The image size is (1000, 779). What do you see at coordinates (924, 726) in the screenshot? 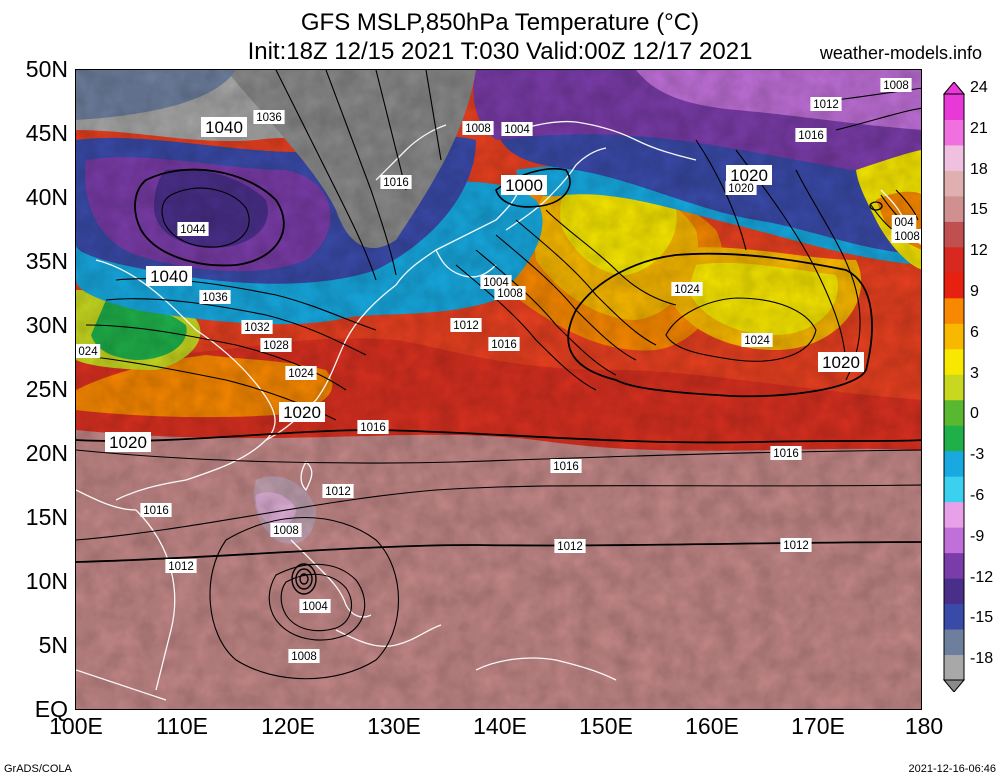
I see `lon-label: 180` at bounding box center [924, 726].